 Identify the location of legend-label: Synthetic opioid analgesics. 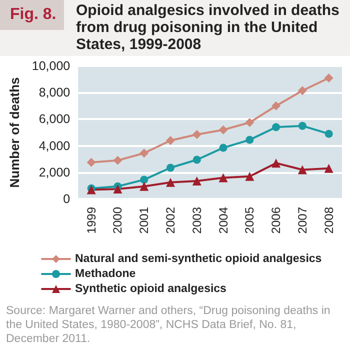
(150, 289).